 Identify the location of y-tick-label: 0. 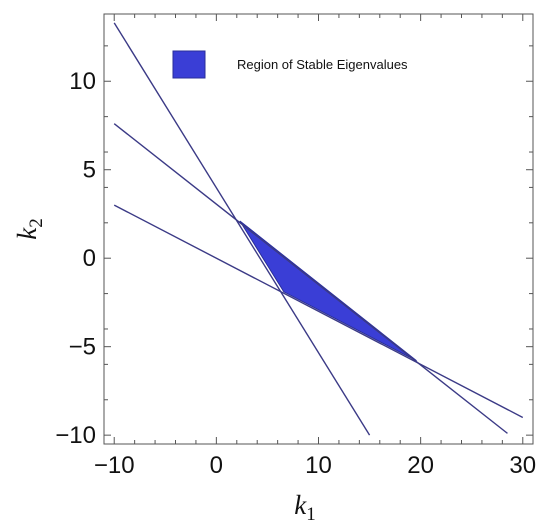
(89, 258).